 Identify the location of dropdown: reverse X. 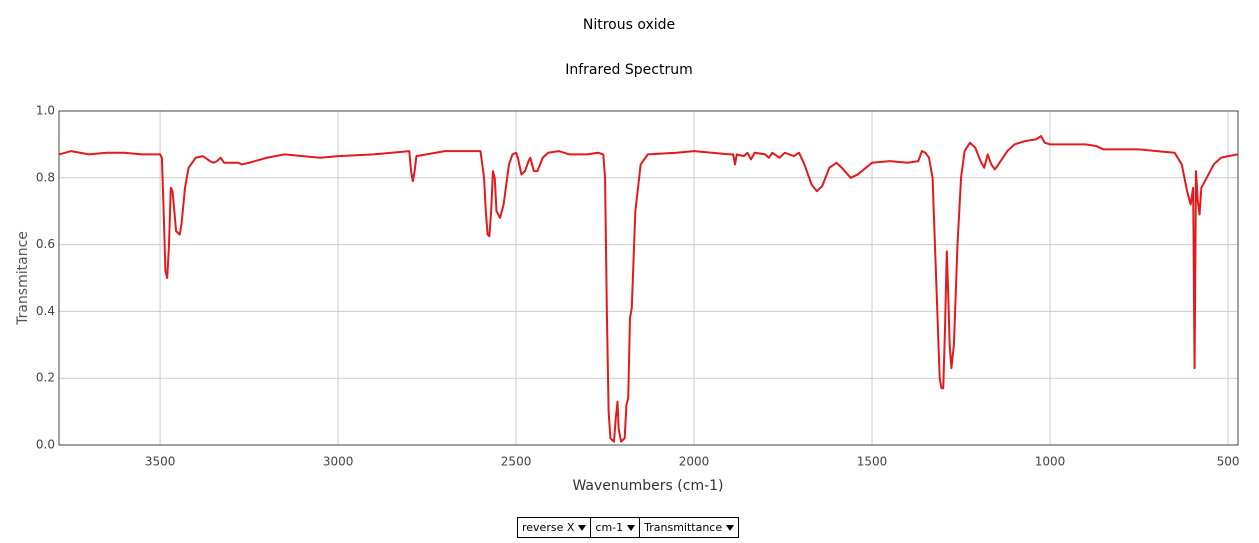
(555, 527).